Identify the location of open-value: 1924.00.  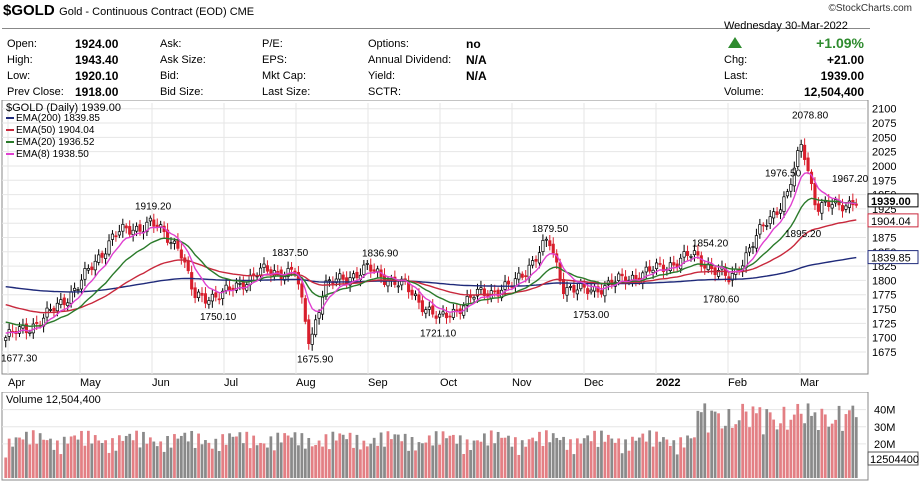
(97, 44).